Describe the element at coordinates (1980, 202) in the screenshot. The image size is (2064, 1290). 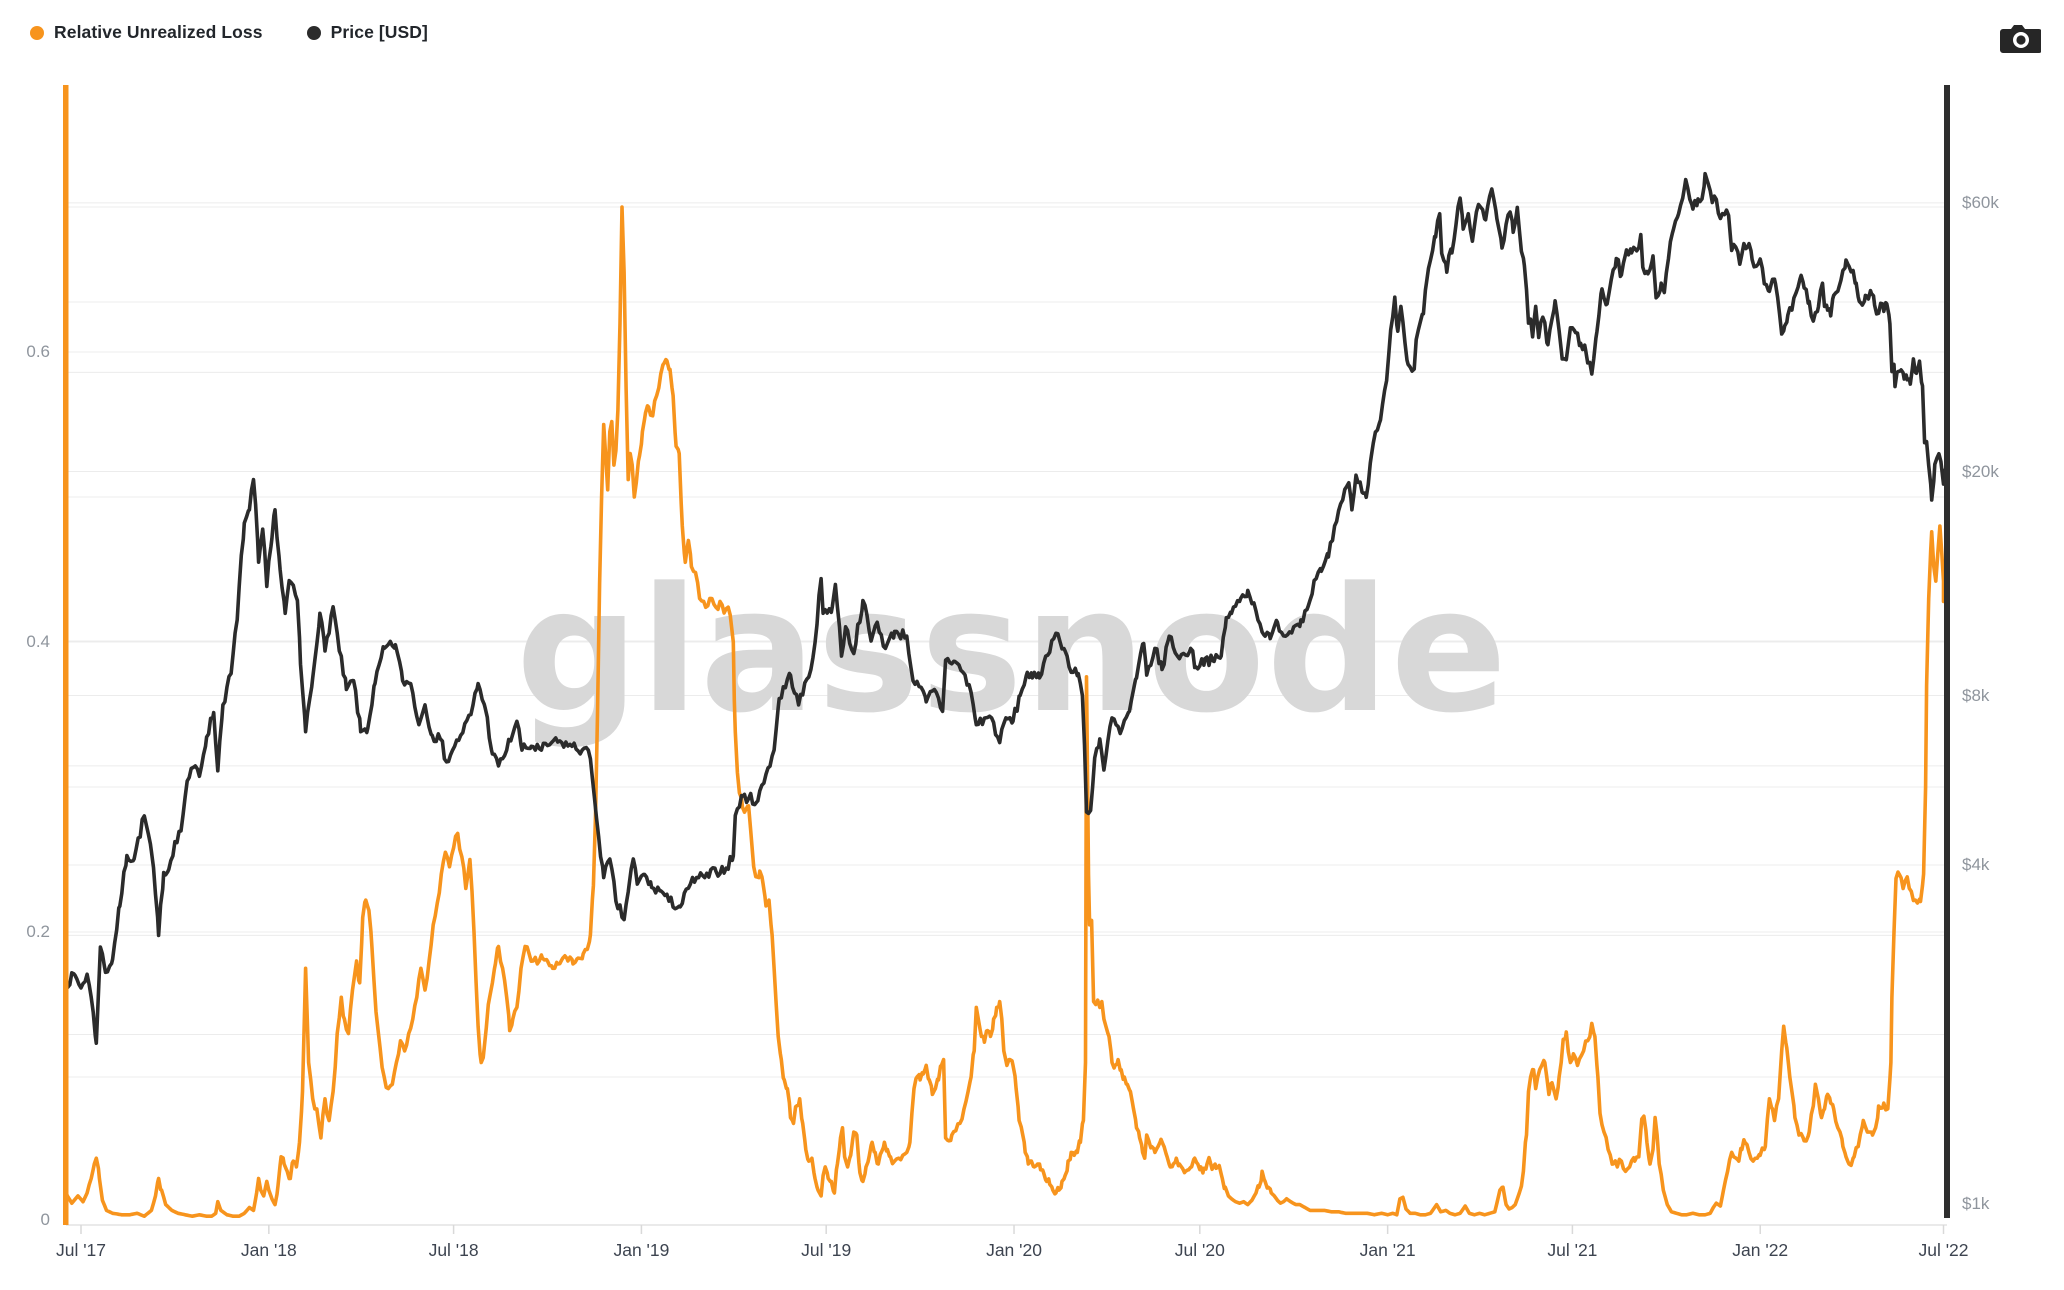
I see `y-right-tick-label: $60k` at that location.